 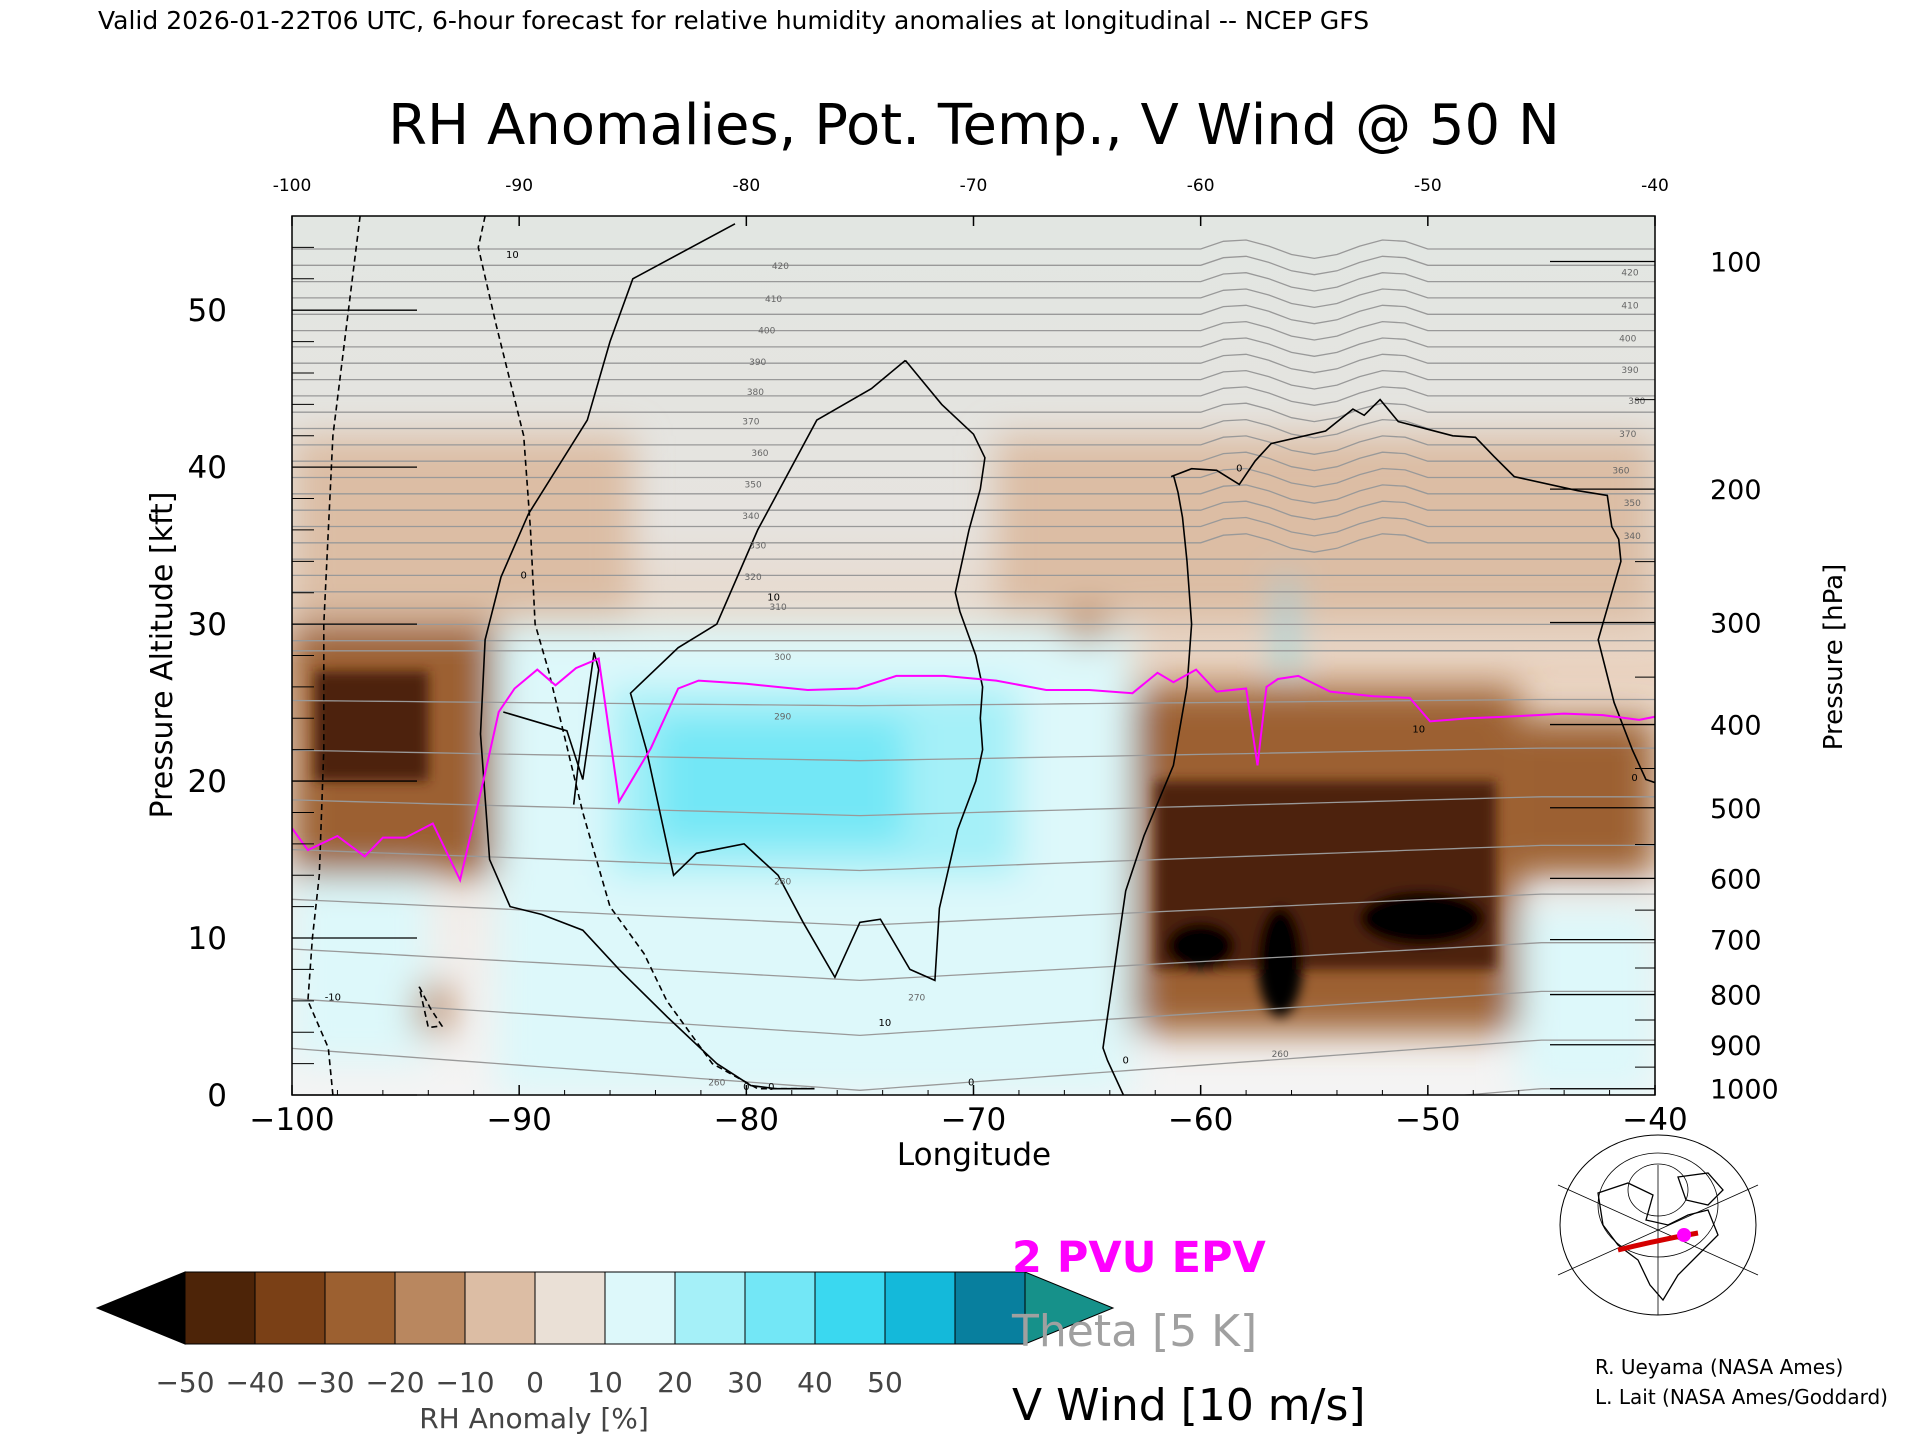 I want to click on theta-label: 350, so click(x=753, y=485).